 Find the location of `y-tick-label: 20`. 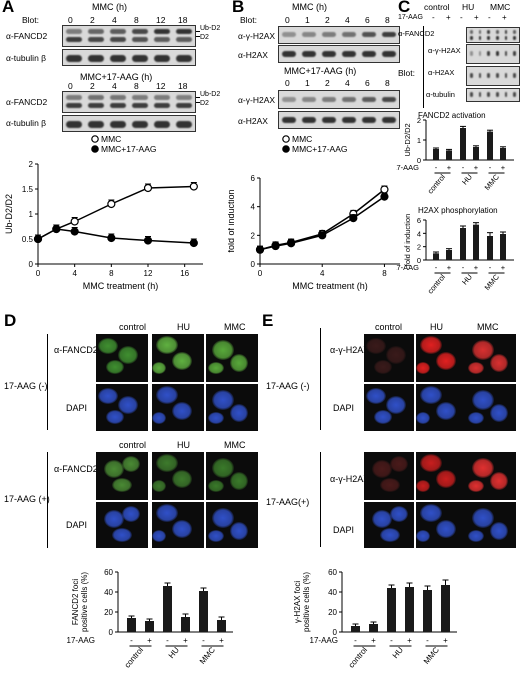

y-tick-label: 20 is located at coordinates (332, 612).